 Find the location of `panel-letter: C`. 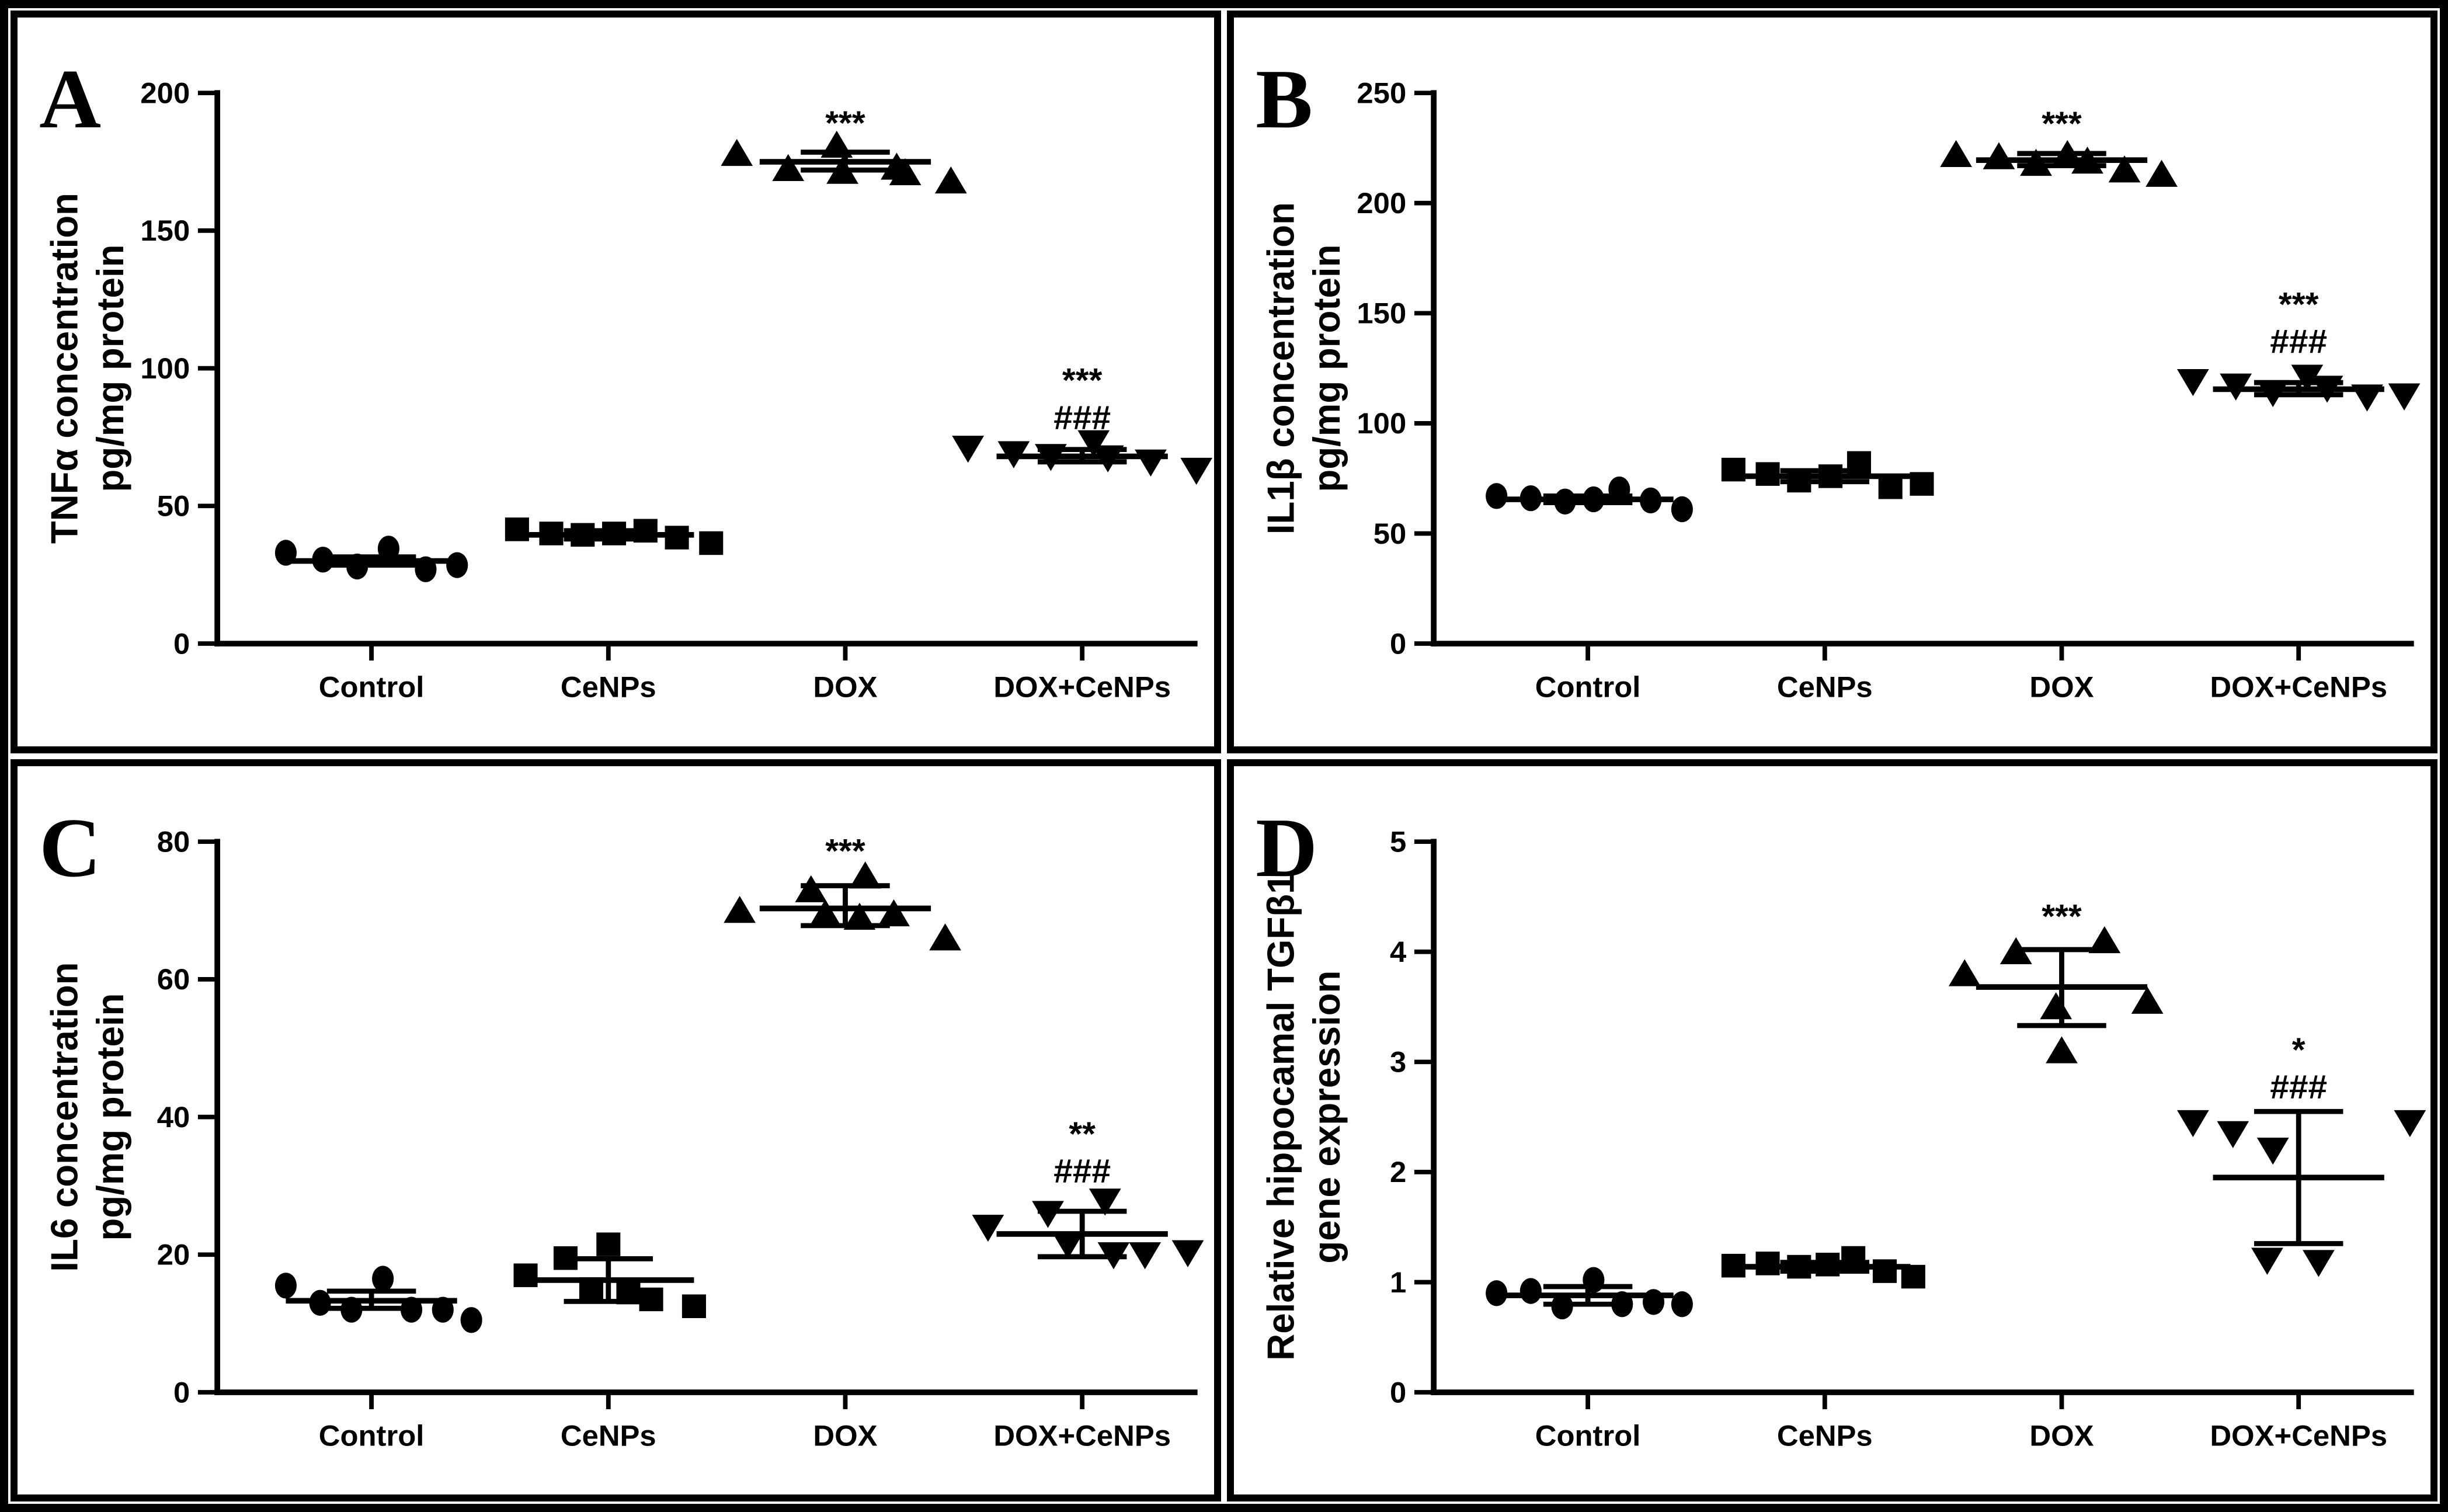

panel-letter: C is located at coordinates (70, 847).